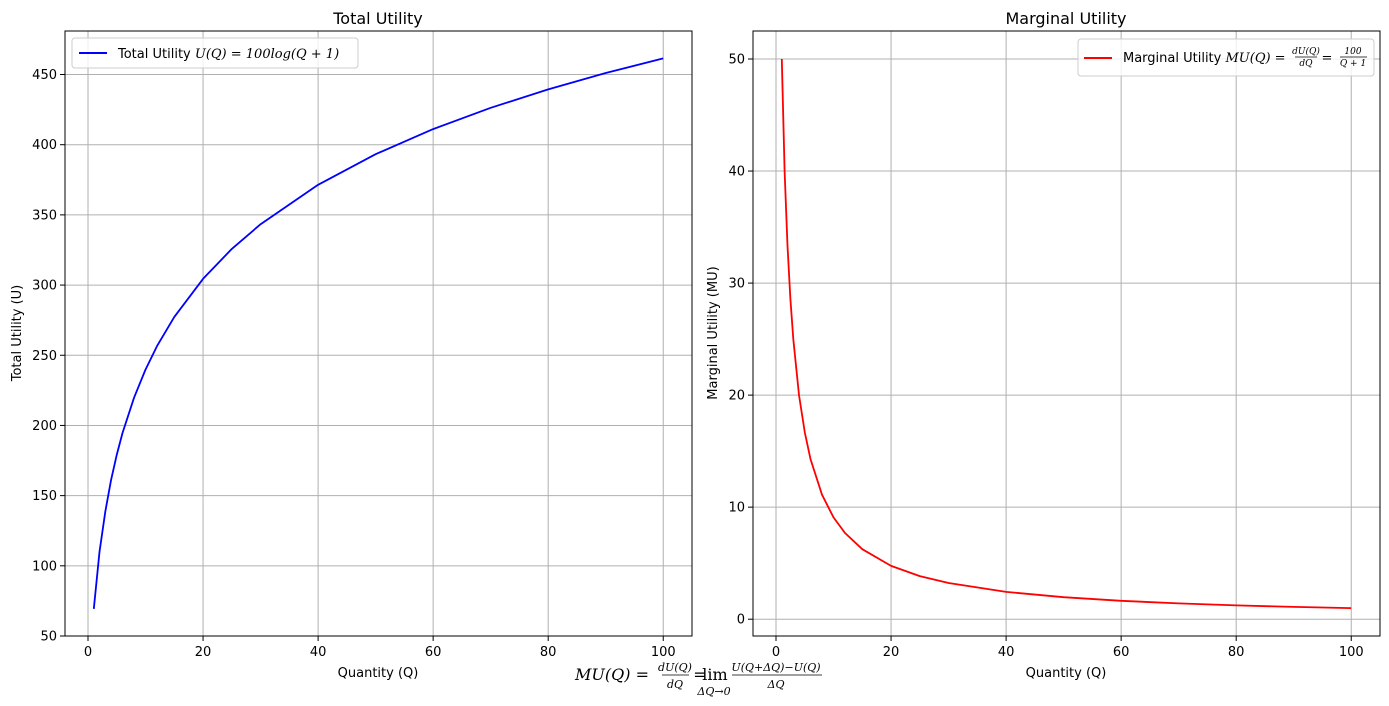 This screenshot has height=706, width=1389. I want to click on marginal-utility-x-tick-label: 60, so click(1121, 652).